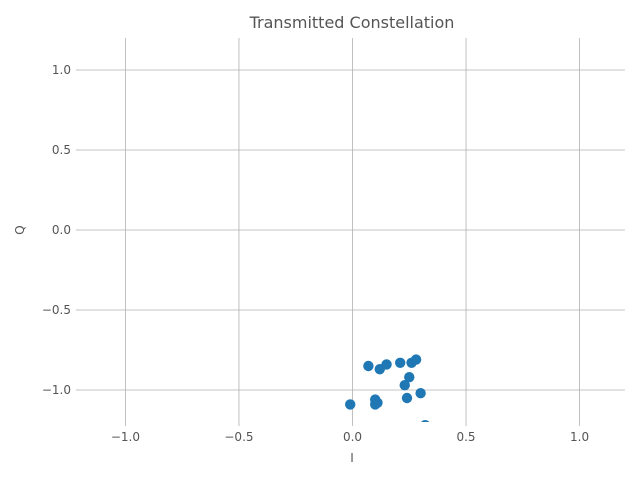 Image resolution: width=640 pixels, height=484 pixels. What do you see at coordinates (352, 437) in the screenshot?
I see `x-tick-label: 0.0` at bounding box center [352, 437].